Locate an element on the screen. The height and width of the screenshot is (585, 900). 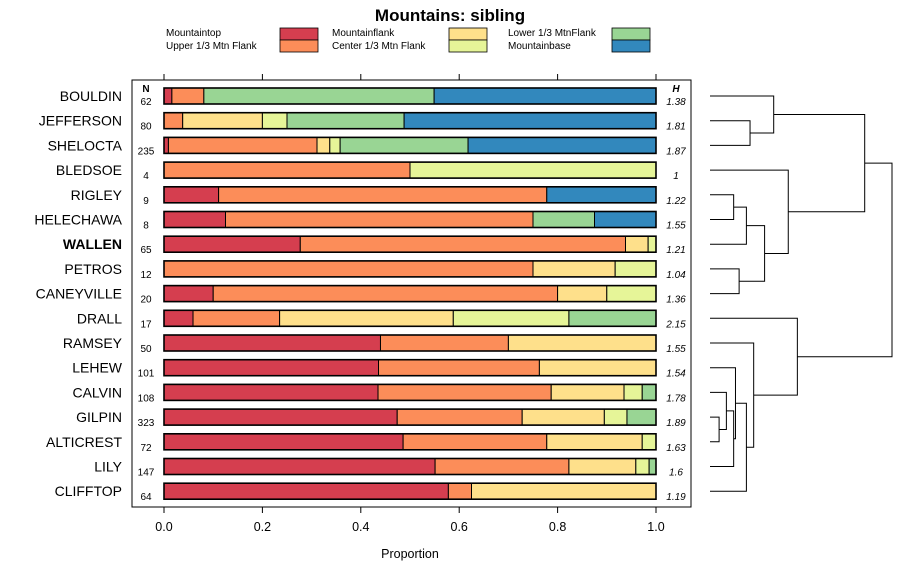
row-label: CALVIN is located at coordinates (97, 392).